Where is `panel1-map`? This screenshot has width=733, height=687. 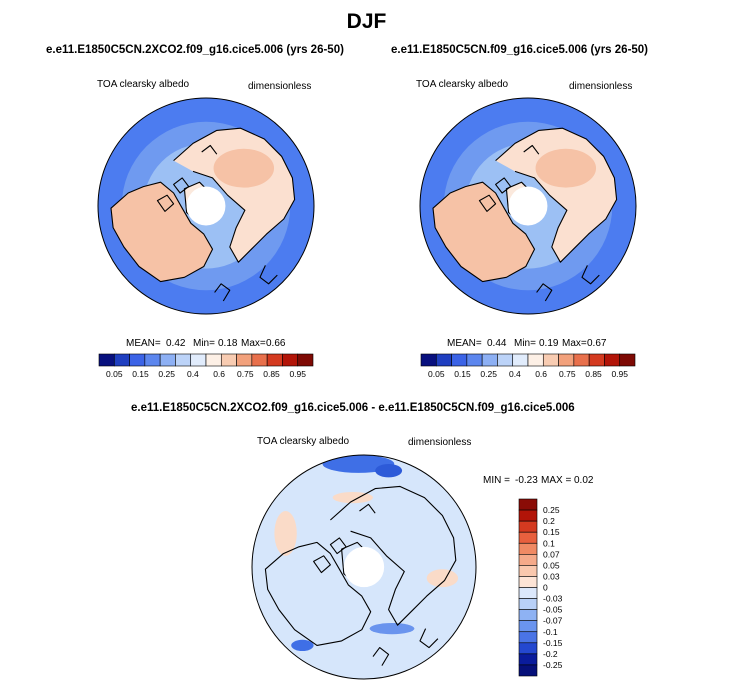 panel1-map is located at coordinates (206, 206).